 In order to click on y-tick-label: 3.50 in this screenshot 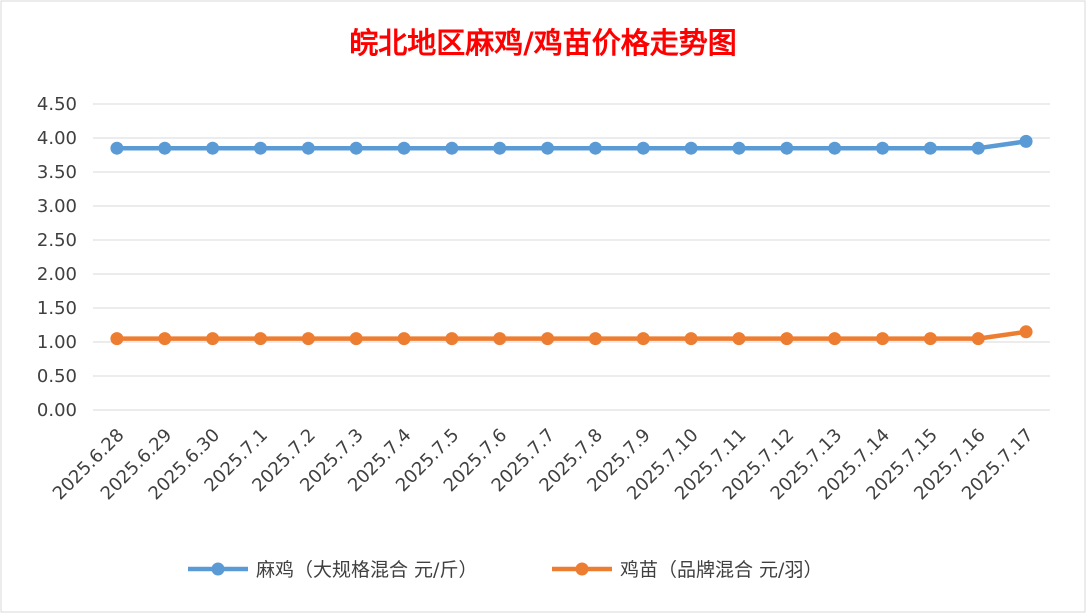, I will do `click(57, 172)`.